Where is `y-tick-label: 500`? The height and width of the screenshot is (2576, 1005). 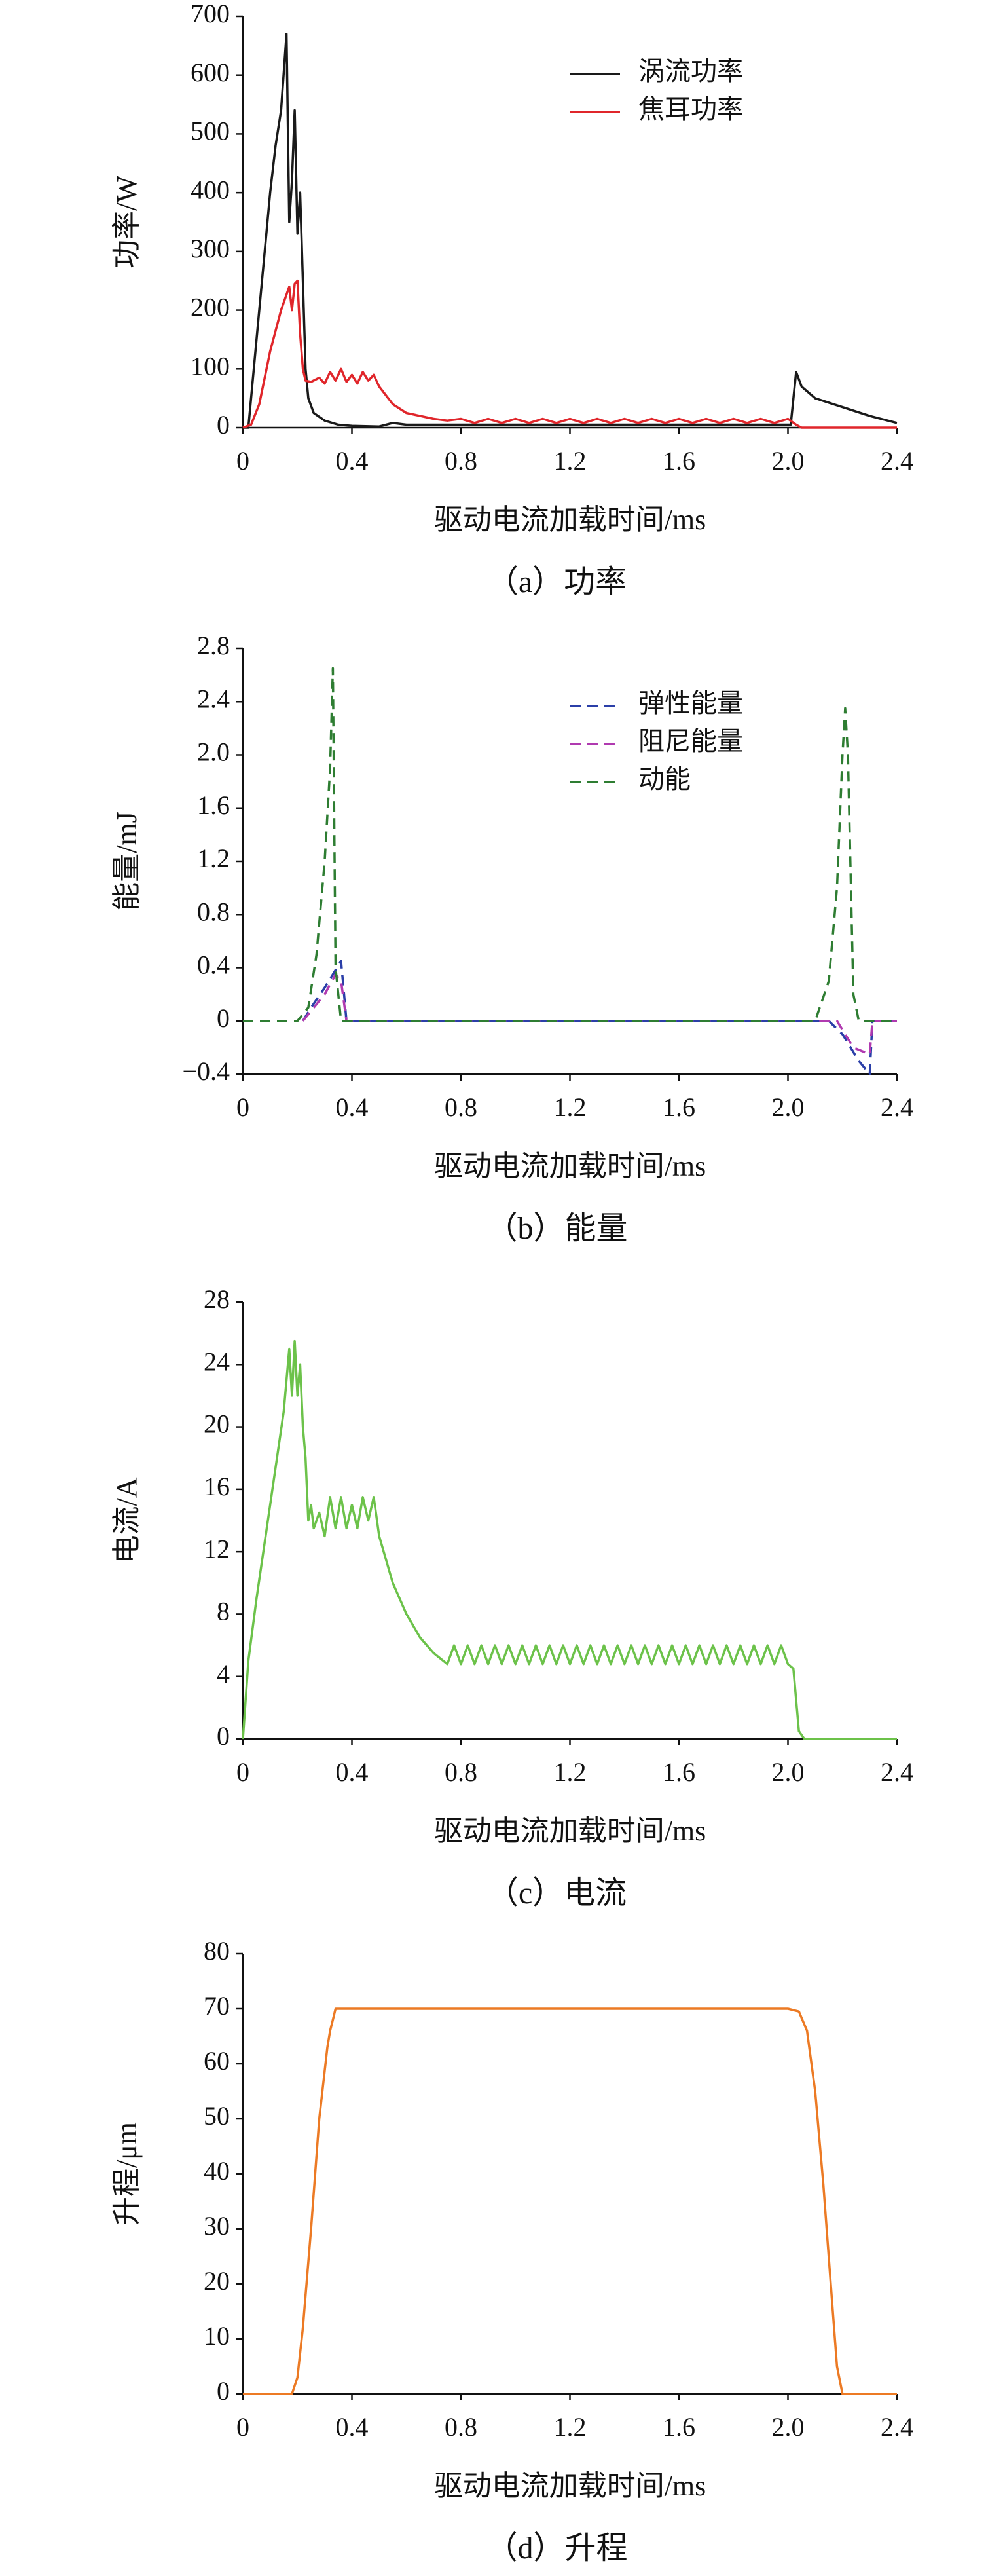
y-tick-label: 500 is located at coordinates (210, 131).